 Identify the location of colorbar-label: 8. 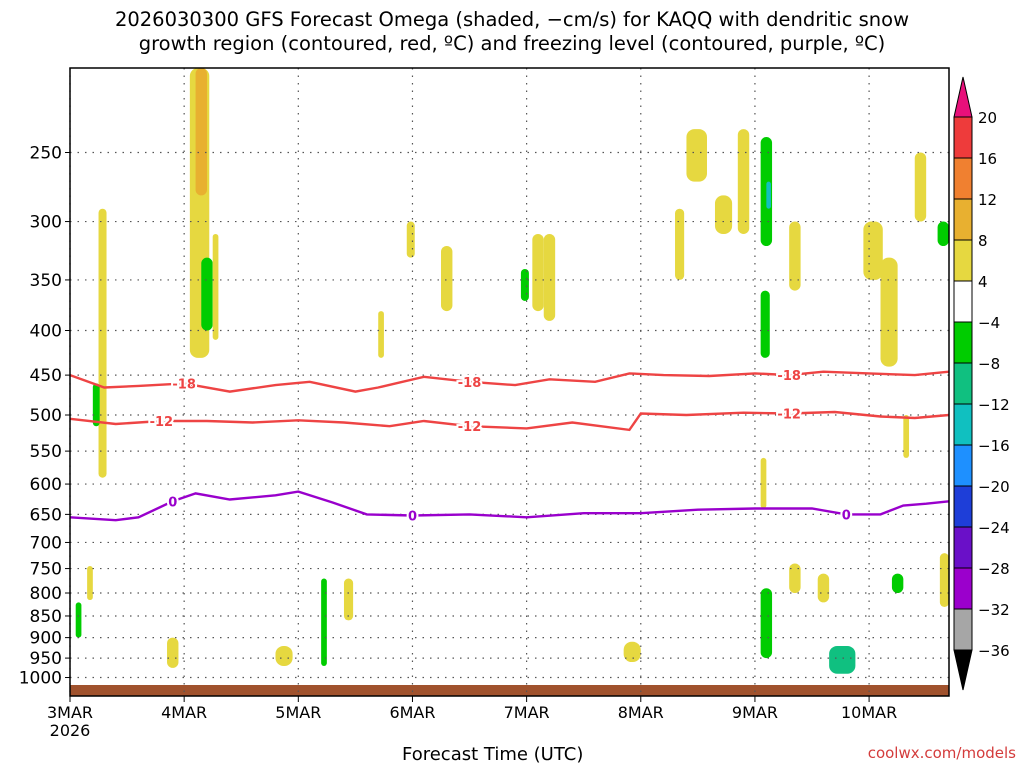
(983, 241).